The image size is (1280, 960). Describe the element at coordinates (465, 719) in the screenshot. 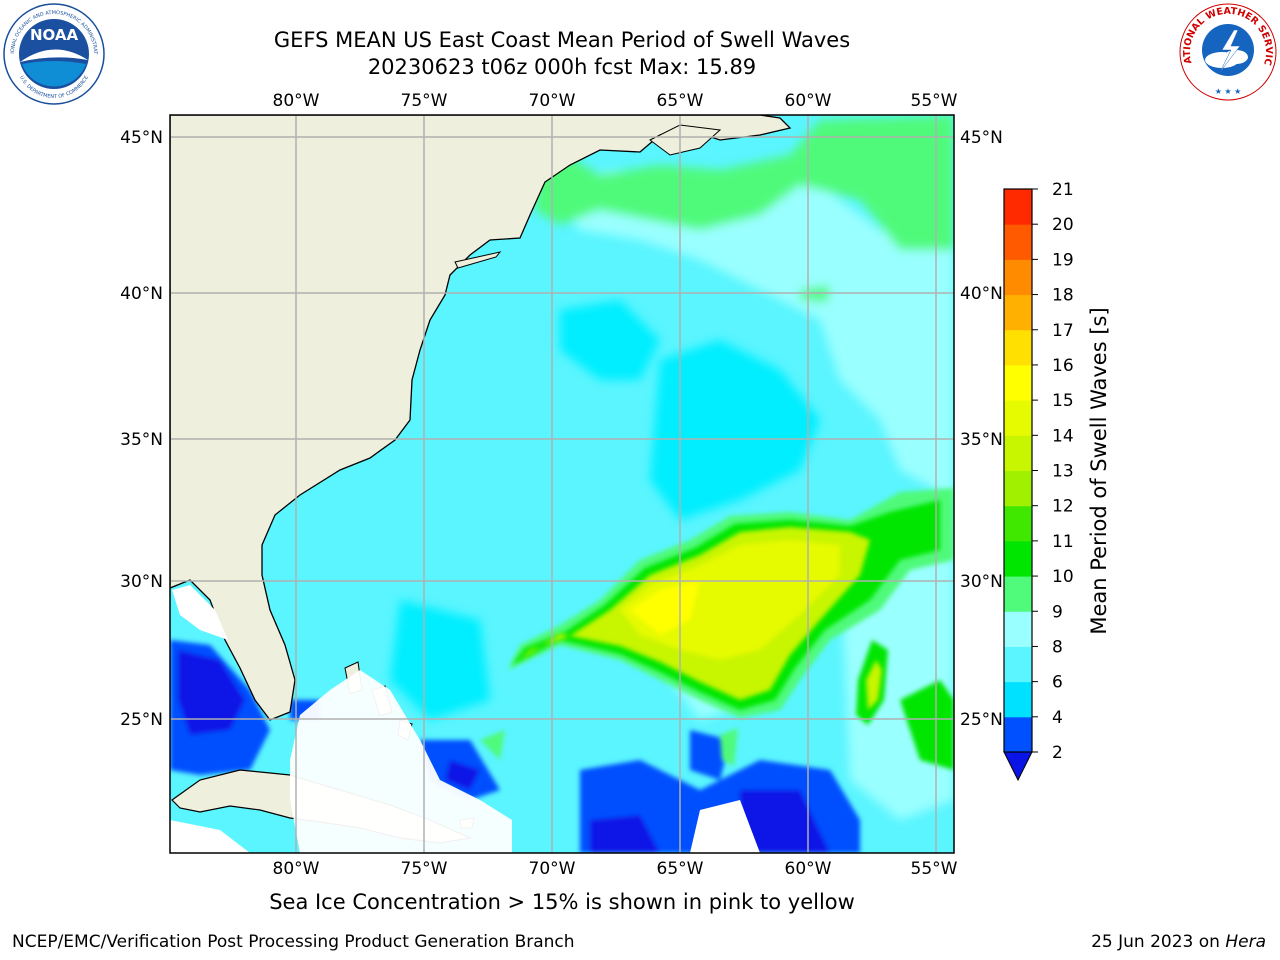

I see `no-data-areas` at that location.